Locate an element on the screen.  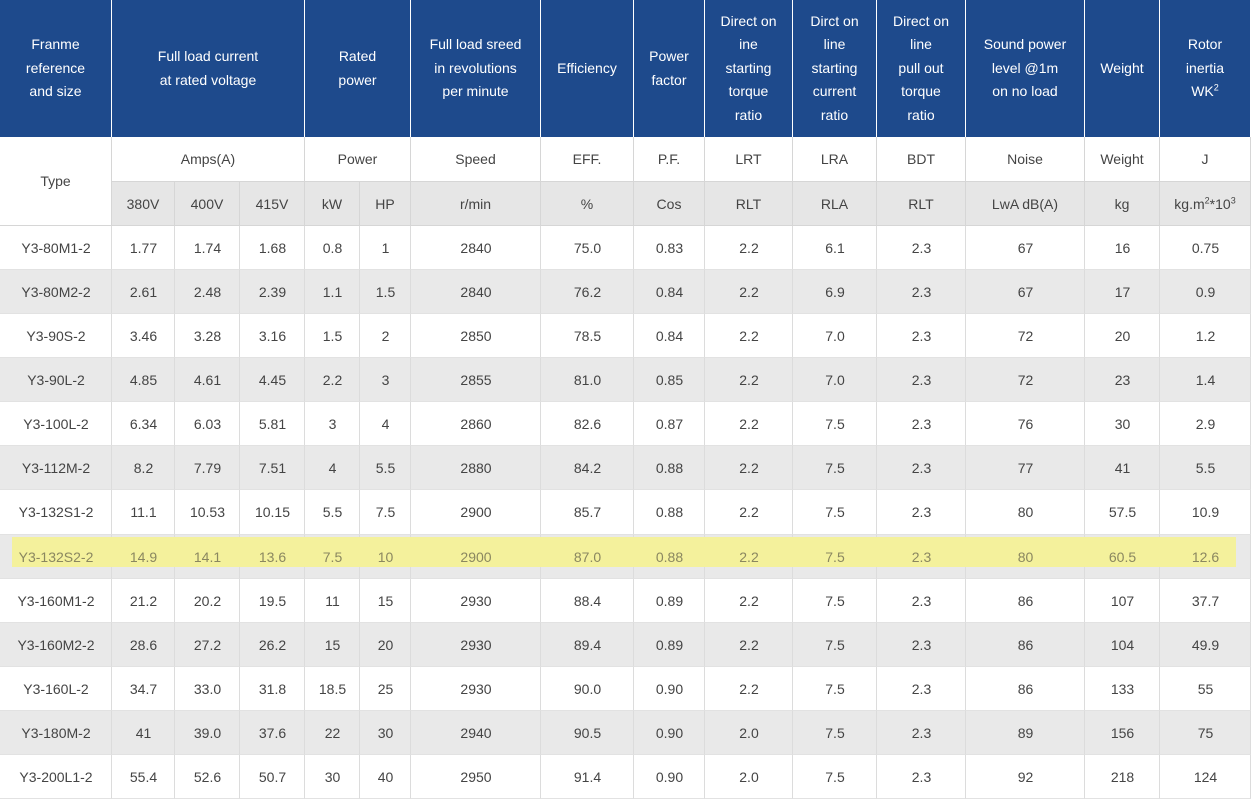
cell-text: 7.0 is located at coordinates (835, 336).